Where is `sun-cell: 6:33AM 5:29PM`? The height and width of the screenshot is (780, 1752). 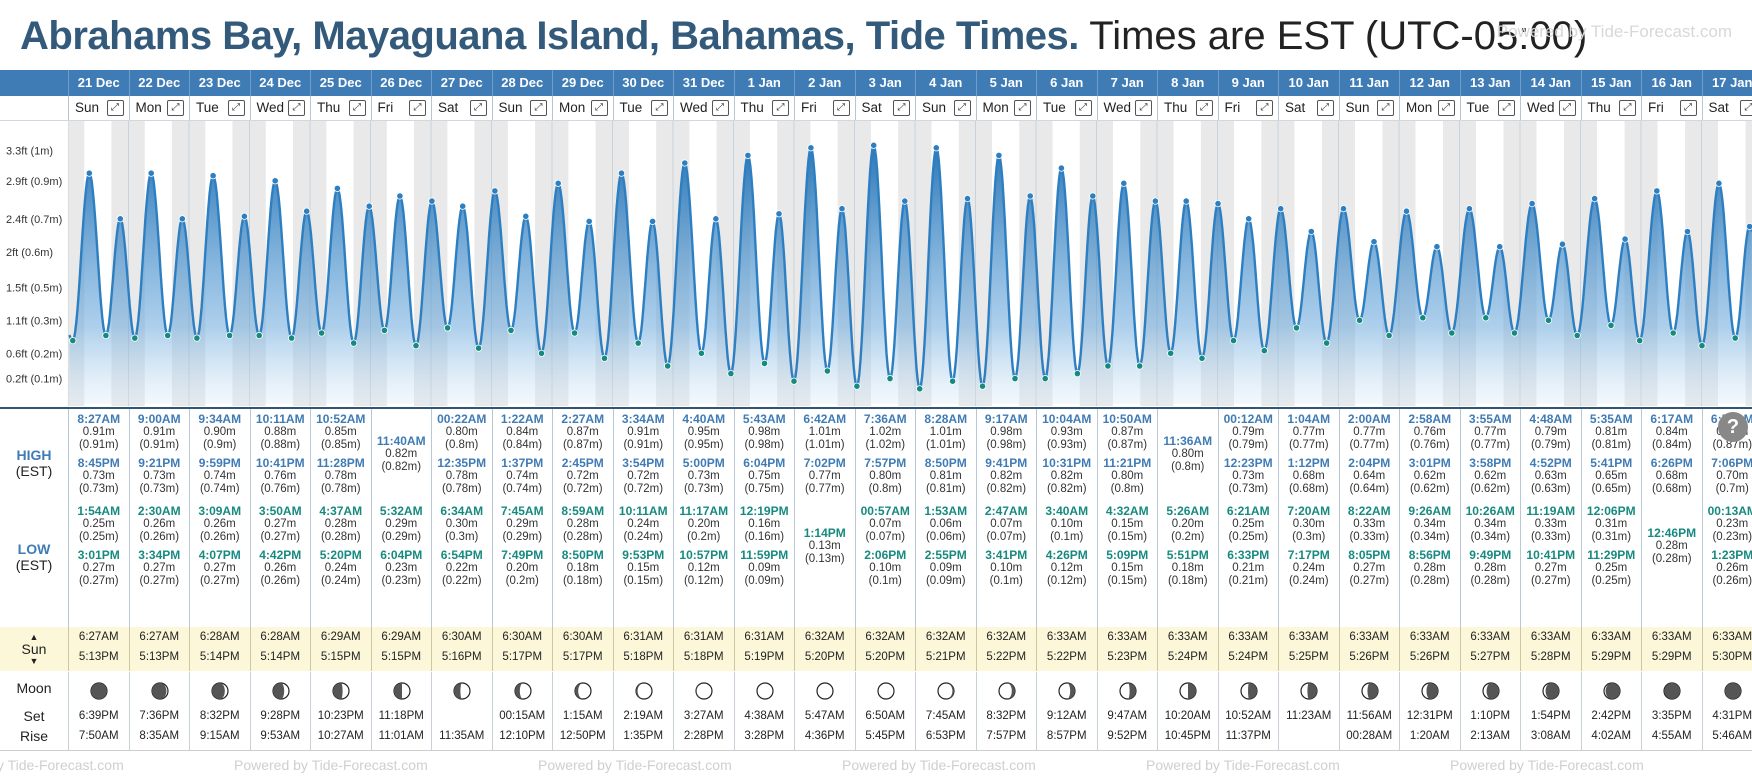 sun-cell: 6:33AM 5:29PM is located at coordinates (1671, 649).